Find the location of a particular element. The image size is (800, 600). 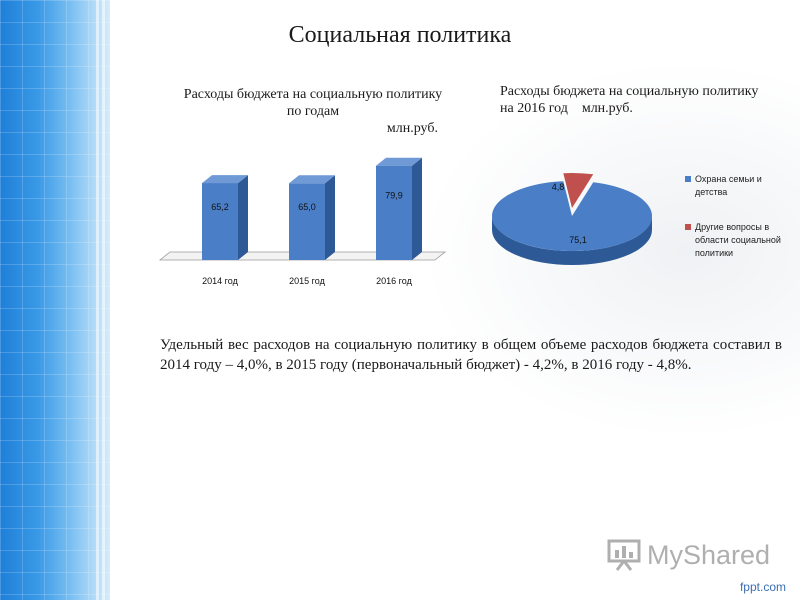

legend-label: Охрана семьи и детства is located at coordinates (728, 185).